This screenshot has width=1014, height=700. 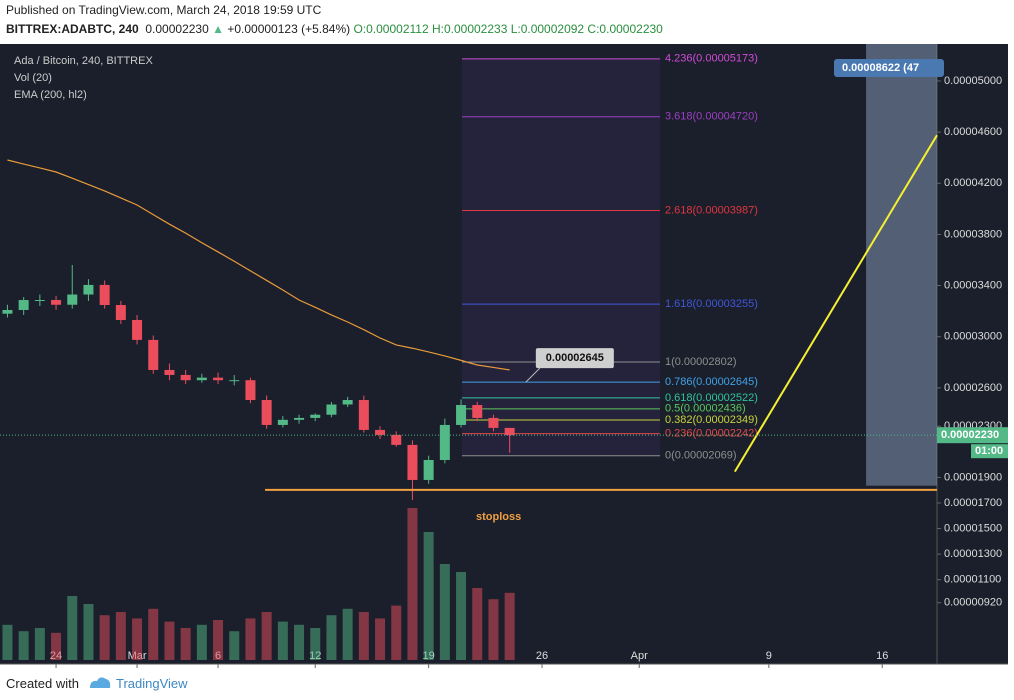 What do you see at coordinates (901, 265) in the screenshot?
I see `target-box` at bounding box center [901, 265].